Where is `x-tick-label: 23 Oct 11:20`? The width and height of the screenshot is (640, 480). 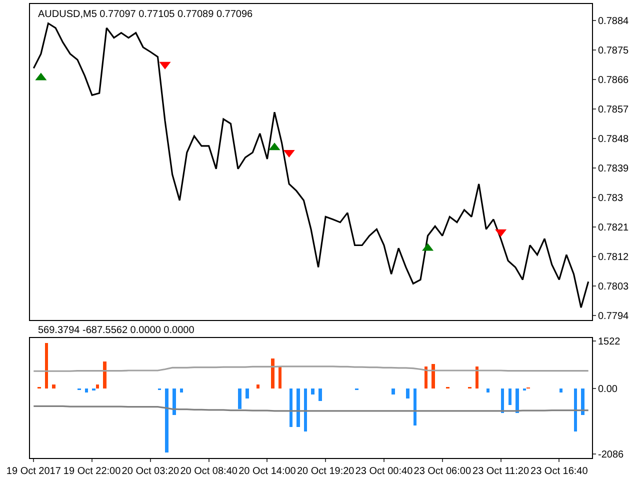
x-tick-label: 23 Oct 11:20 is located at coordinates (501, 471).